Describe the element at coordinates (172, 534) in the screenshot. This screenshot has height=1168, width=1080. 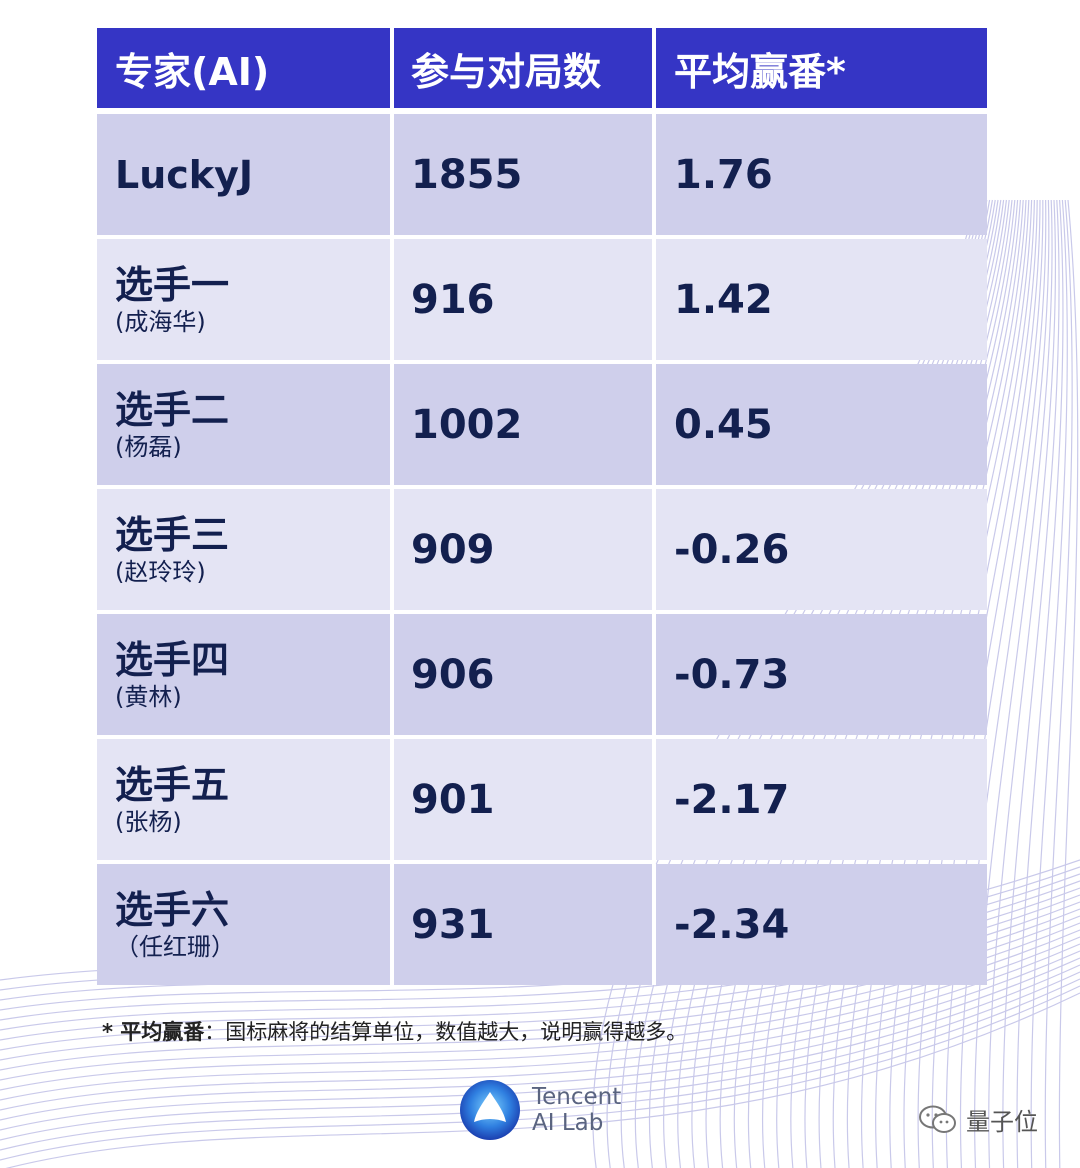
I see `player-name: 选手三` at that location.